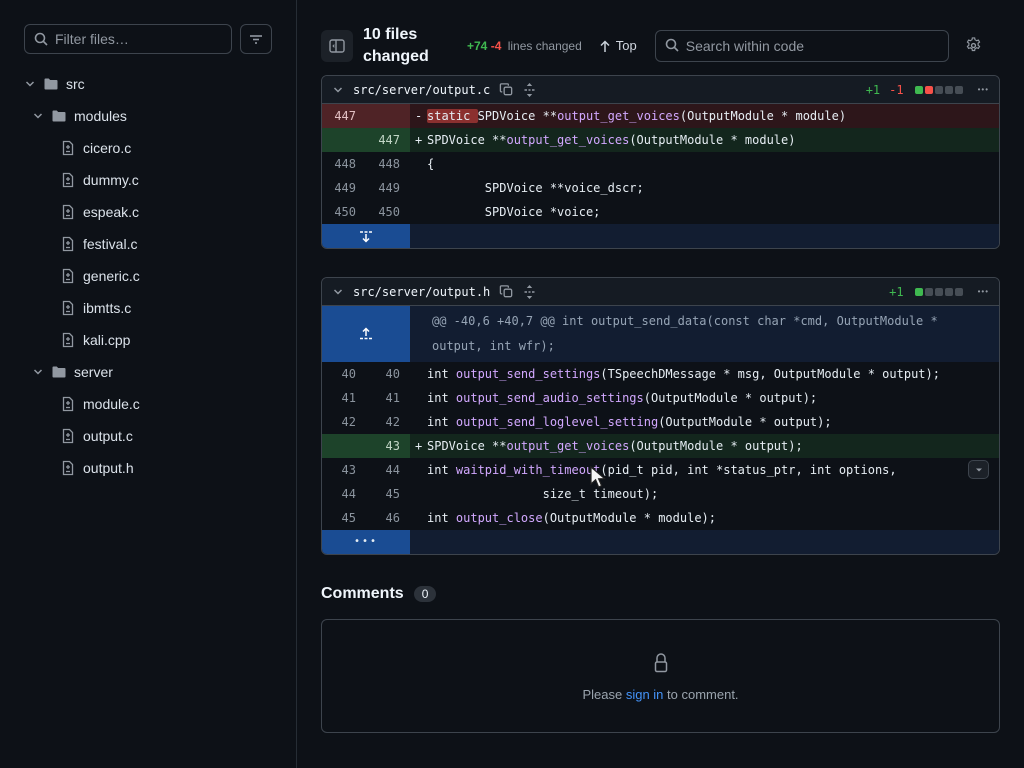 The height and width of the screenshot is (768, 1024). What do you see at coordinates (366, 334) in the screenshot?
I see `expand-up-button` at bounding box center [366, 334].